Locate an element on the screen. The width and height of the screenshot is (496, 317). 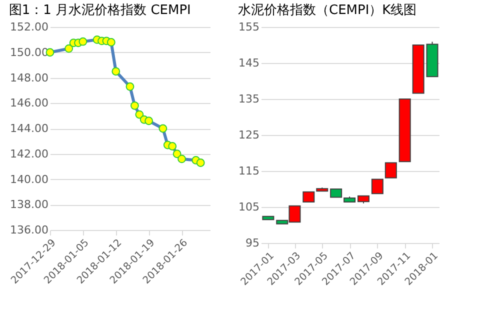
chart-title: 图1：1 月水泥价格指数 CEMPI is located at coordinates (99, 10).